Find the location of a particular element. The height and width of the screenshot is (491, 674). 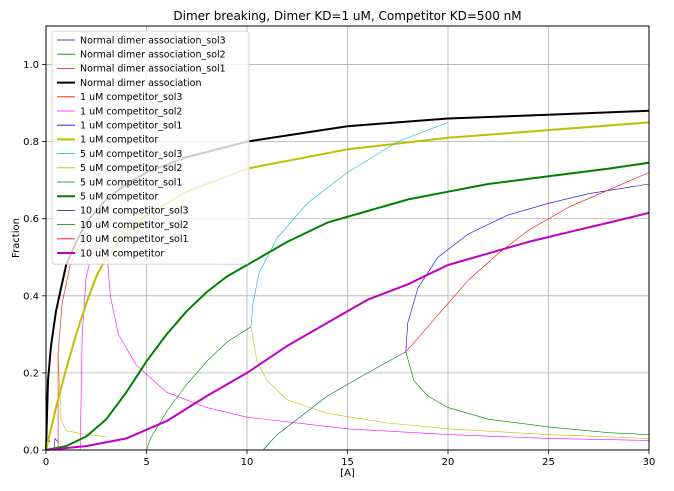

x-tick-label: 10 is located at coordinates (247, 462).